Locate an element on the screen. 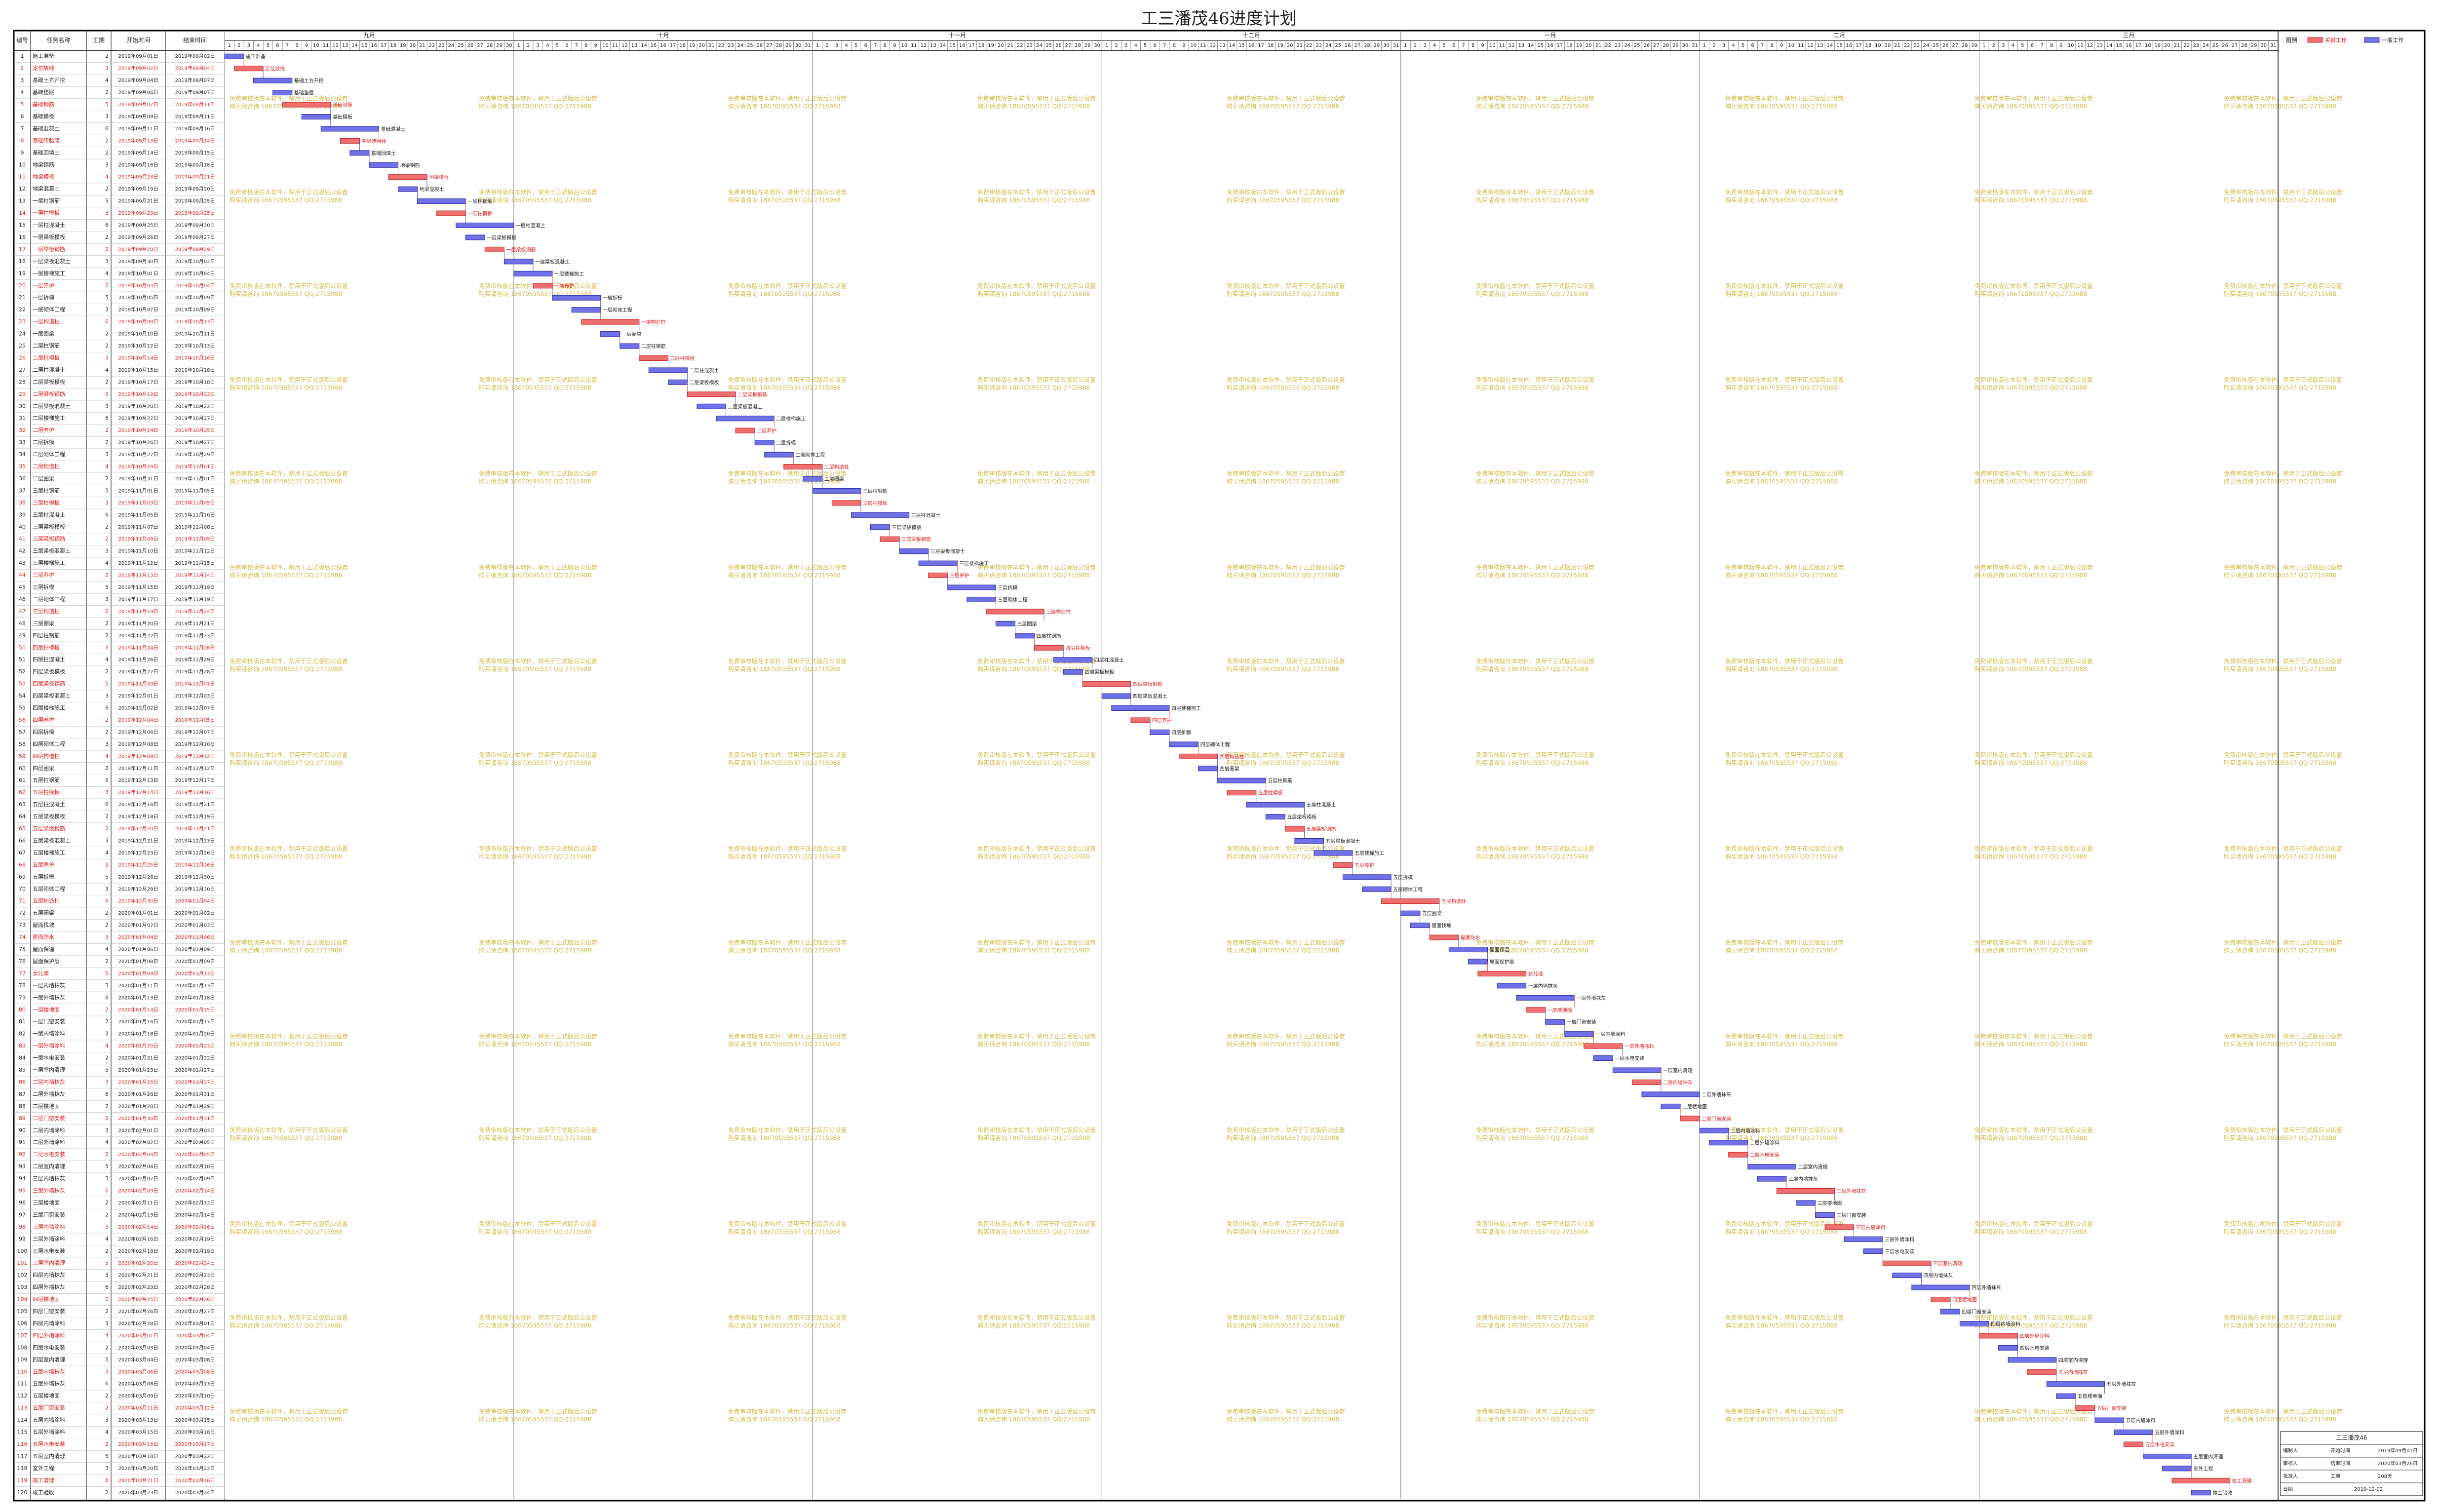 The height and width of the screenshot is (1512, 2438). task-name: 四层养护 is located at coordinates (43, 719).